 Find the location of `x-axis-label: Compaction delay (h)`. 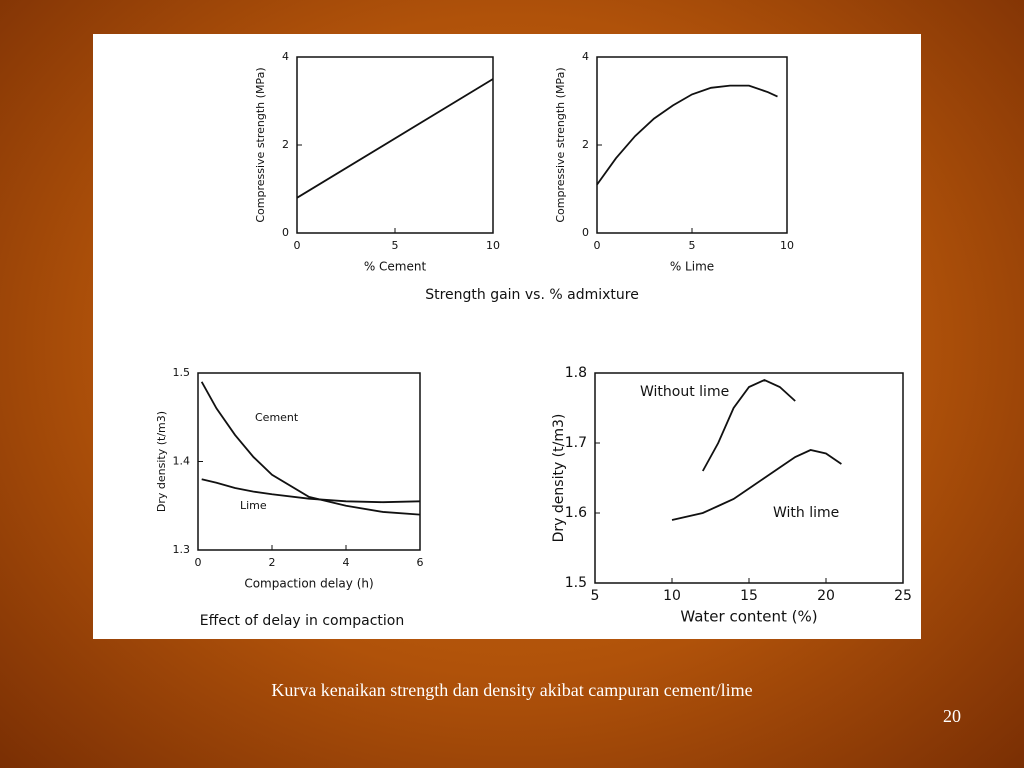

x-axis-label: Compaction delay (h) is located at coordinates (308, 584).